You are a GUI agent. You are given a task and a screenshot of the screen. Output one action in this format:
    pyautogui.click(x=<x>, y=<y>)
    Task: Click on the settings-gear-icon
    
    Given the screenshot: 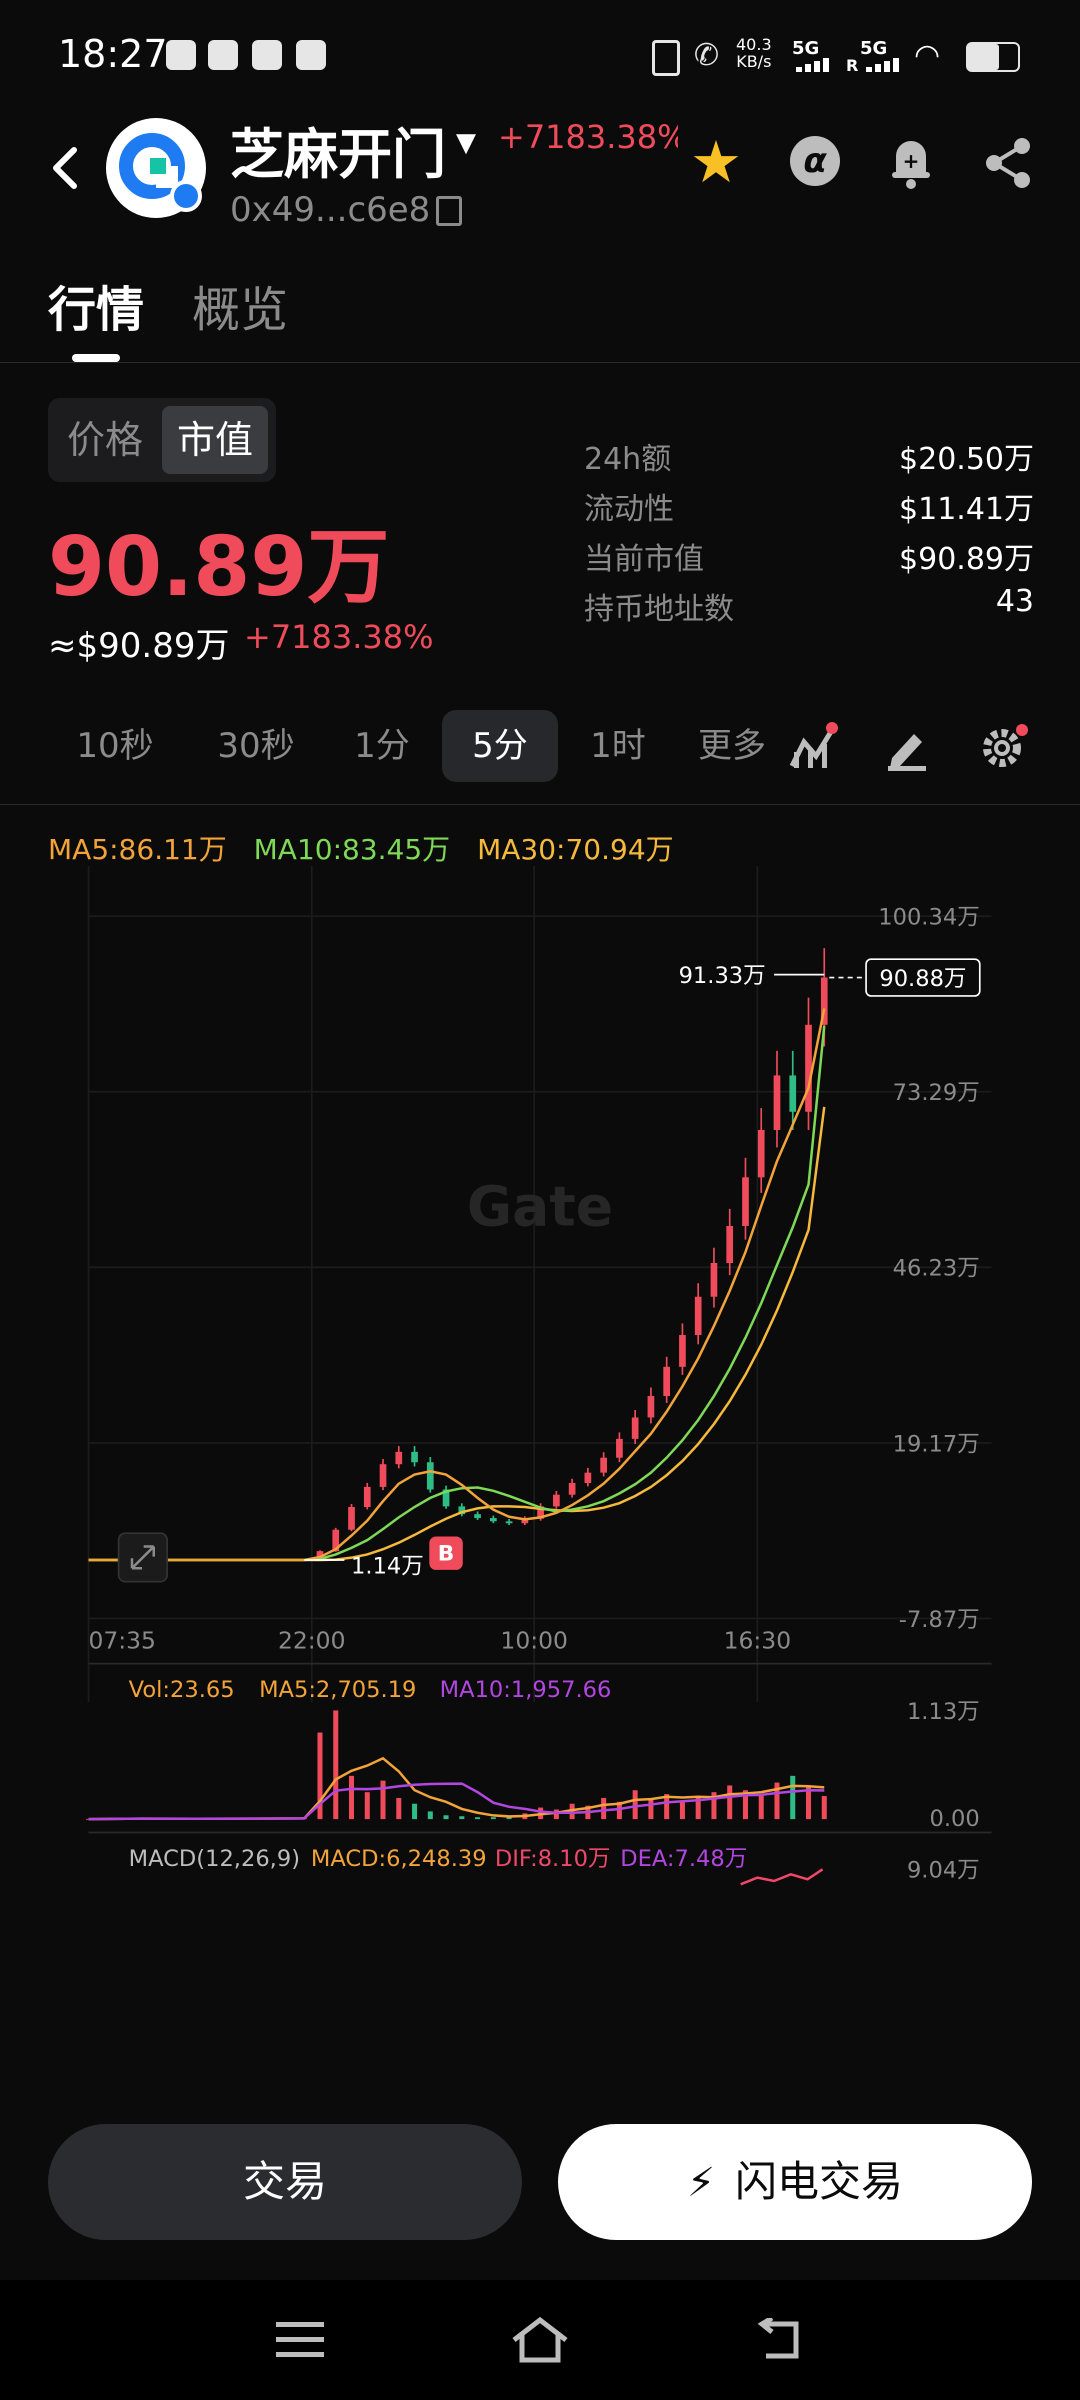 What is the action you would take?
    pyautogui.click(x=1005, y=747)
    